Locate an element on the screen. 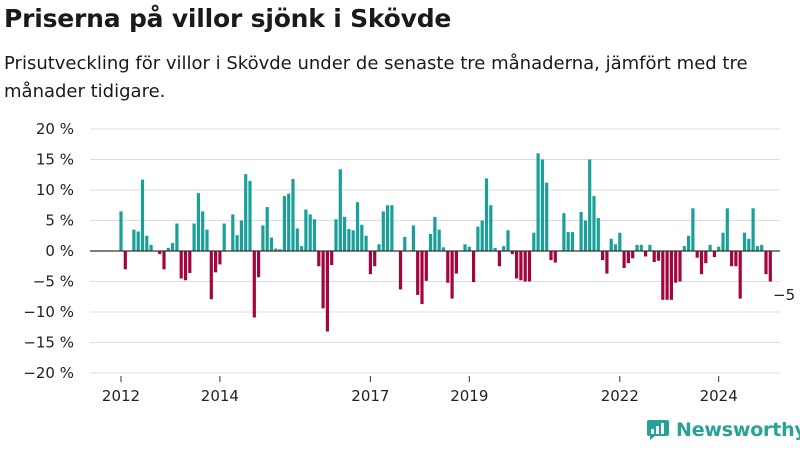 The width and height of the screenshot is (800, 450). last-value-annotation: −5 % is located at coordinates (786, 295).